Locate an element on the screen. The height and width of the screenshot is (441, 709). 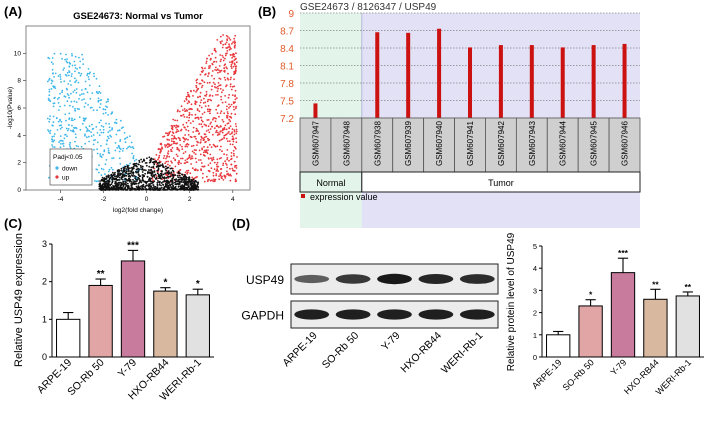
usp49-protein-significance: ** is located at coordinates (687, 287).